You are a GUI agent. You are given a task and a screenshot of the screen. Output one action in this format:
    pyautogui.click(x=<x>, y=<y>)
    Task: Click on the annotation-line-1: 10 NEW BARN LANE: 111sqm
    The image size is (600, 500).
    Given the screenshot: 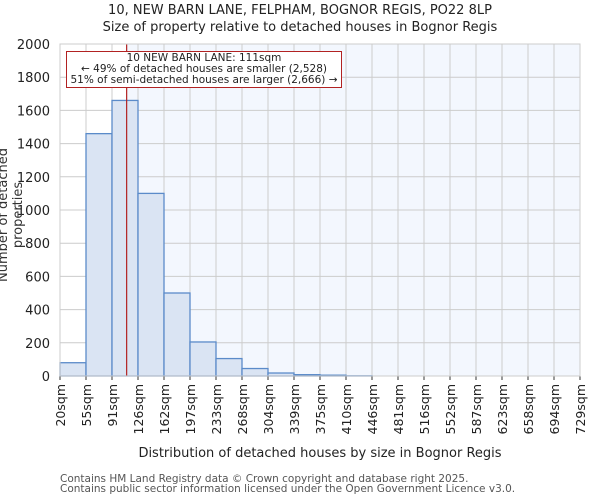 What is the action you would take?
    pyautogui.click(x=204, y=58)
    